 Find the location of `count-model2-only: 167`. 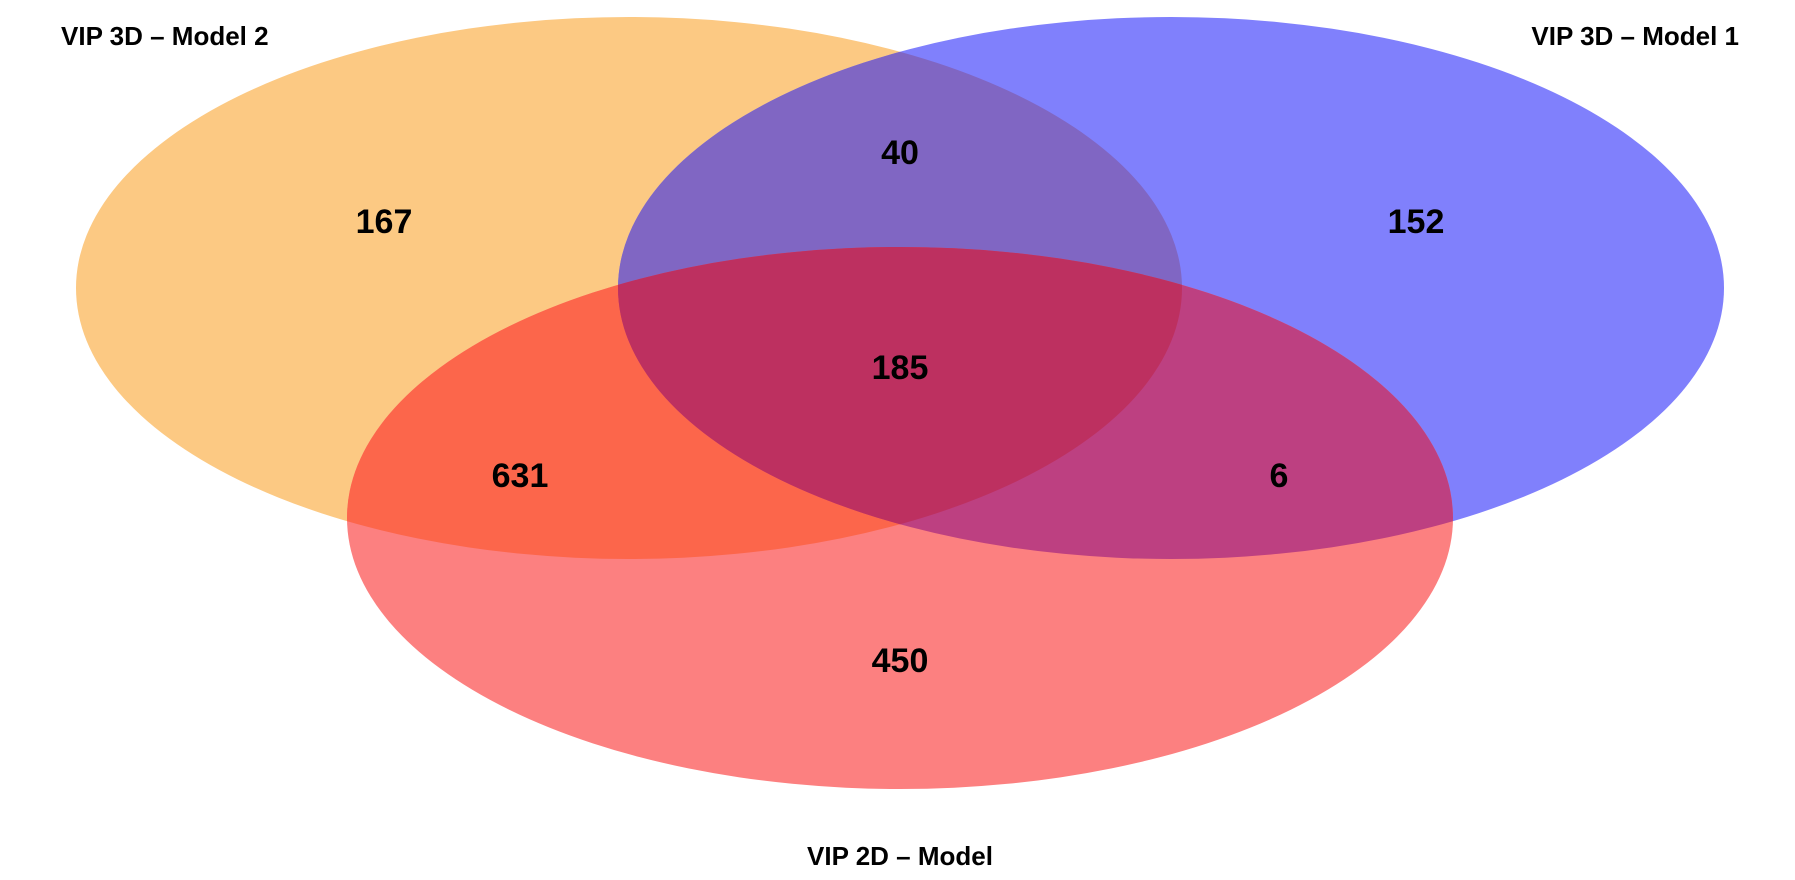

count-model2-only: 167 is located at coordinates (384, 222).